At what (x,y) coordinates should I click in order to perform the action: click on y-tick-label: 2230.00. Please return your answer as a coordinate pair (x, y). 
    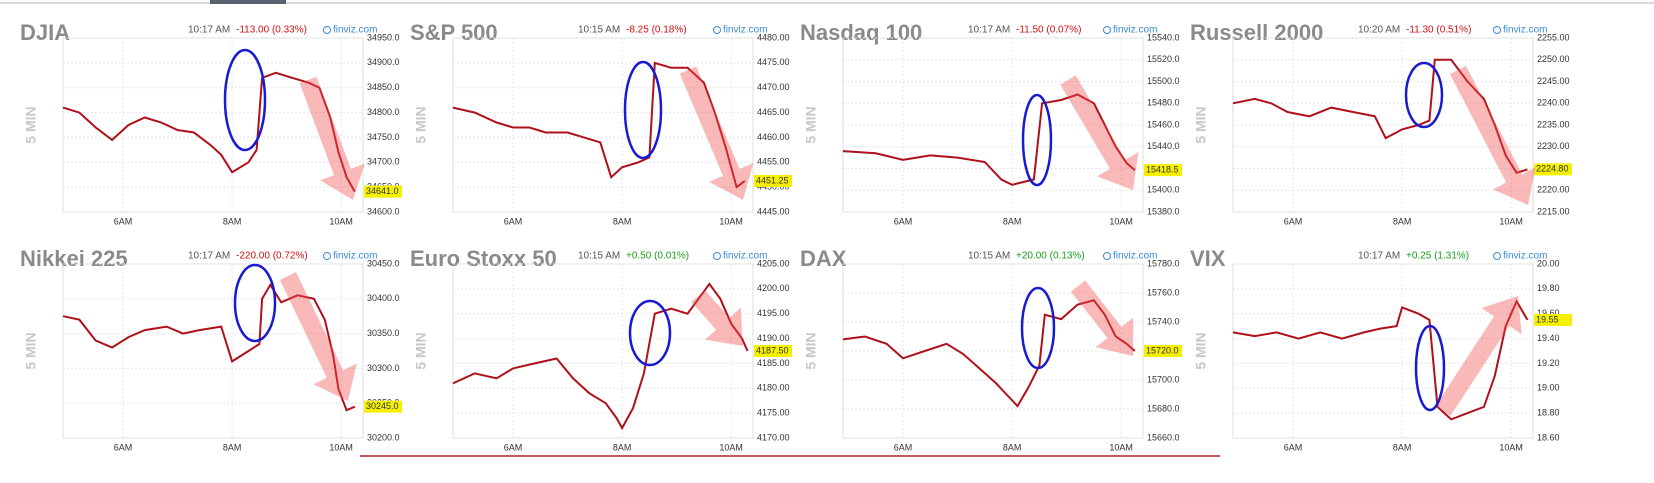
    Looking at the image, I should click on (1553, 146).